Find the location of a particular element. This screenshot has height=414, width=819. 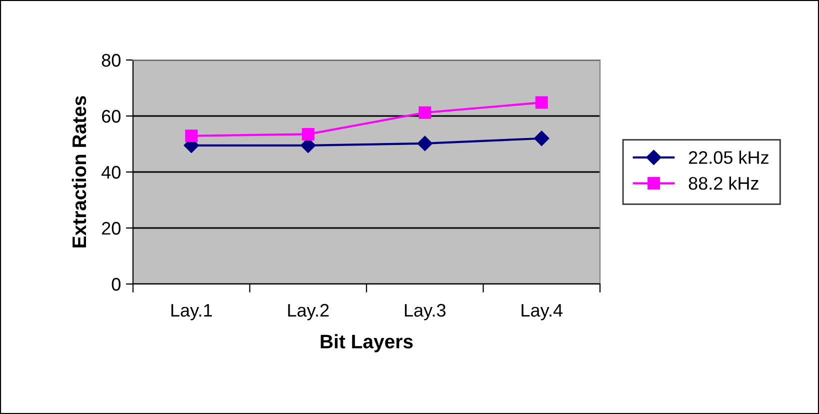

y-tick-label: 0 is located at coordinates (116, 284).